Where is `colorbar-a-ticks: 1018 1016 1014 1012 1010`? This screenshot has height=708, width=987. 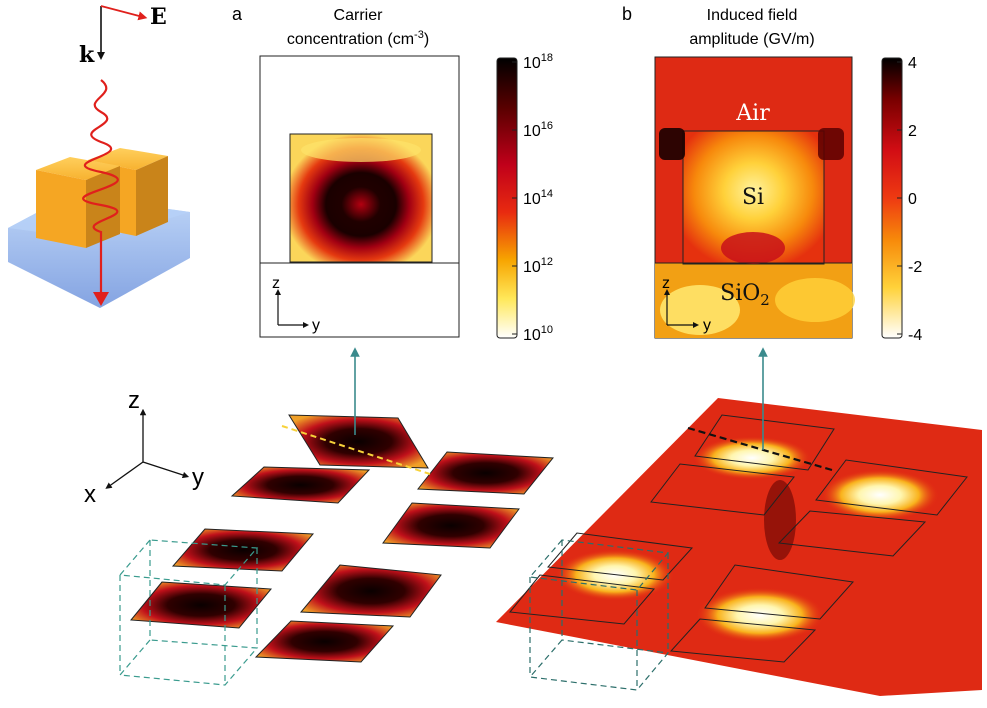
colorbar-a-ticks: 1018 1016 1014 1012 1010 is located at coordinates (532, 198).